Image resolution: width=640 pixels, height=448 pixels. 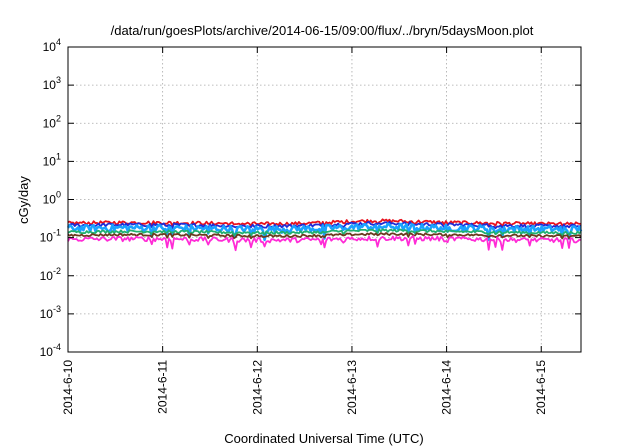 I want to click on y-tick-label: 10⁴, so click(x=52, y=45).